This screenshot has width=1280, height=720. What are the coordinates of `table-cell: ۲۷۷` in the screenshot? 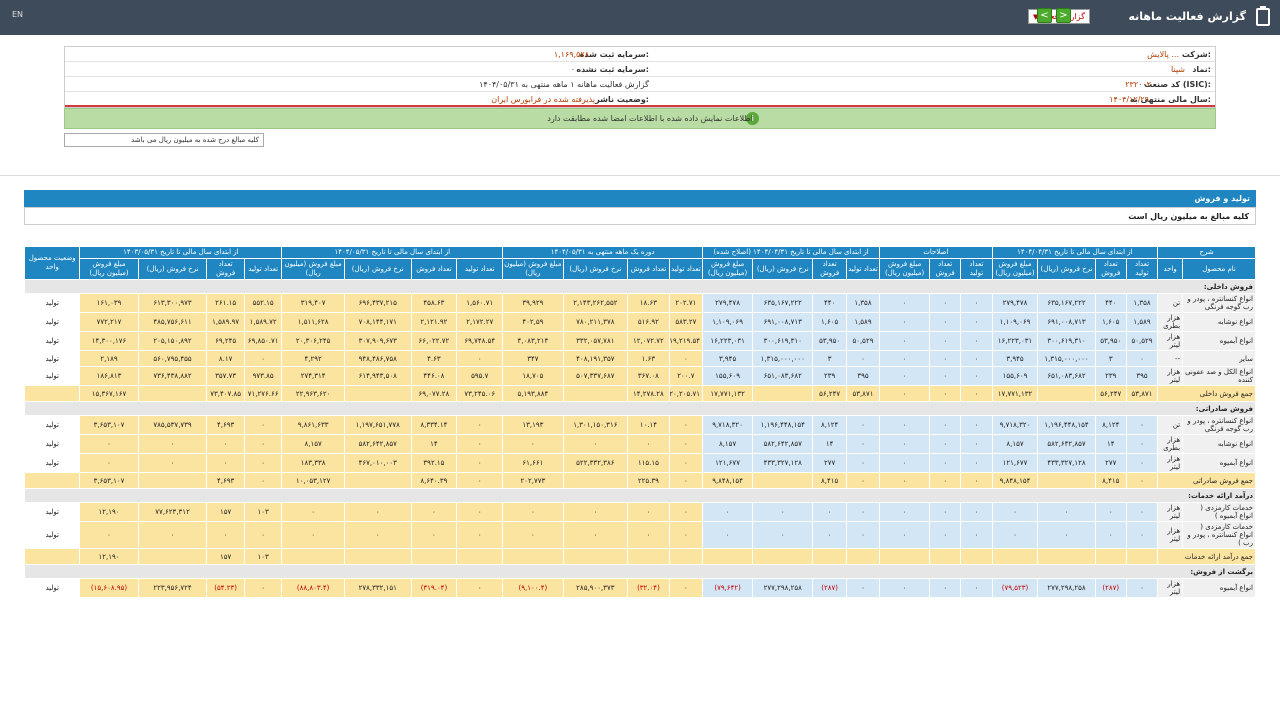 It's located at (829, 463).